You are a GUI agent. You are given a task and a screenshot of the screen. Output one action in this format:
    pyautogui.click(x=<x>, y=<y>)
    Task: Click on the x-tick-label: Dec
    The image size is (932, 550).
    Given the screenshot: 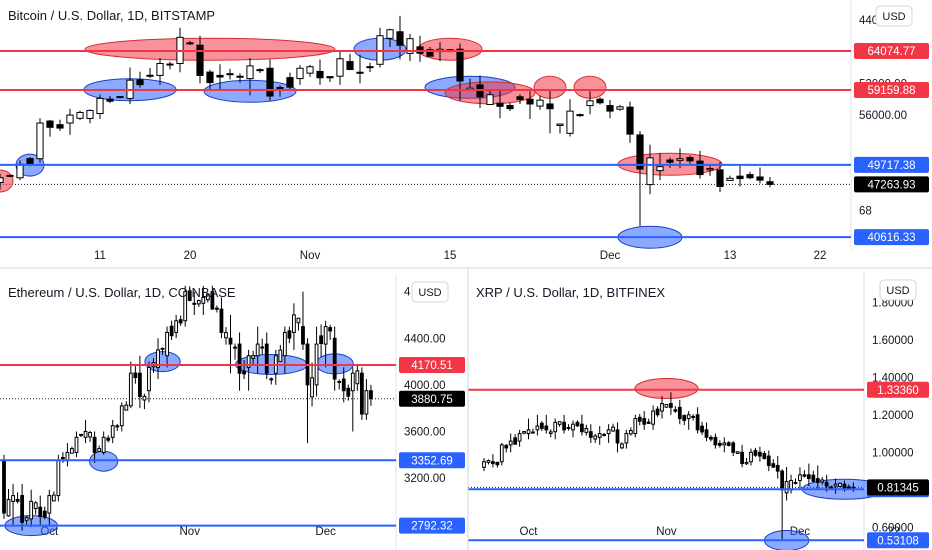 What is the action you would take?
    pyautogui.click(x=610, y=256)
    